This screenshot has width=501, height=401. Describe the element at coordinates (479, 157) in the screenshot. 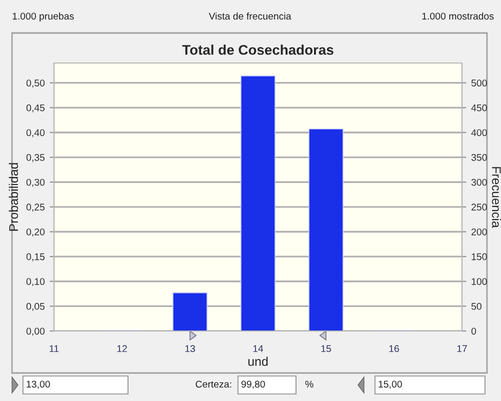

I see `y2-tick-label: 350` at that location.